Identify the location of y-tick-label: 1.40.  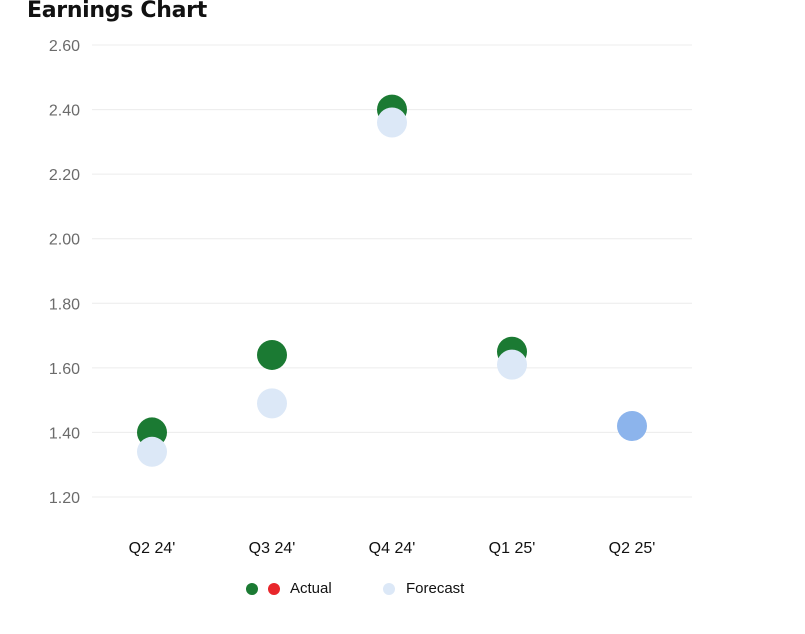
(64, 433).